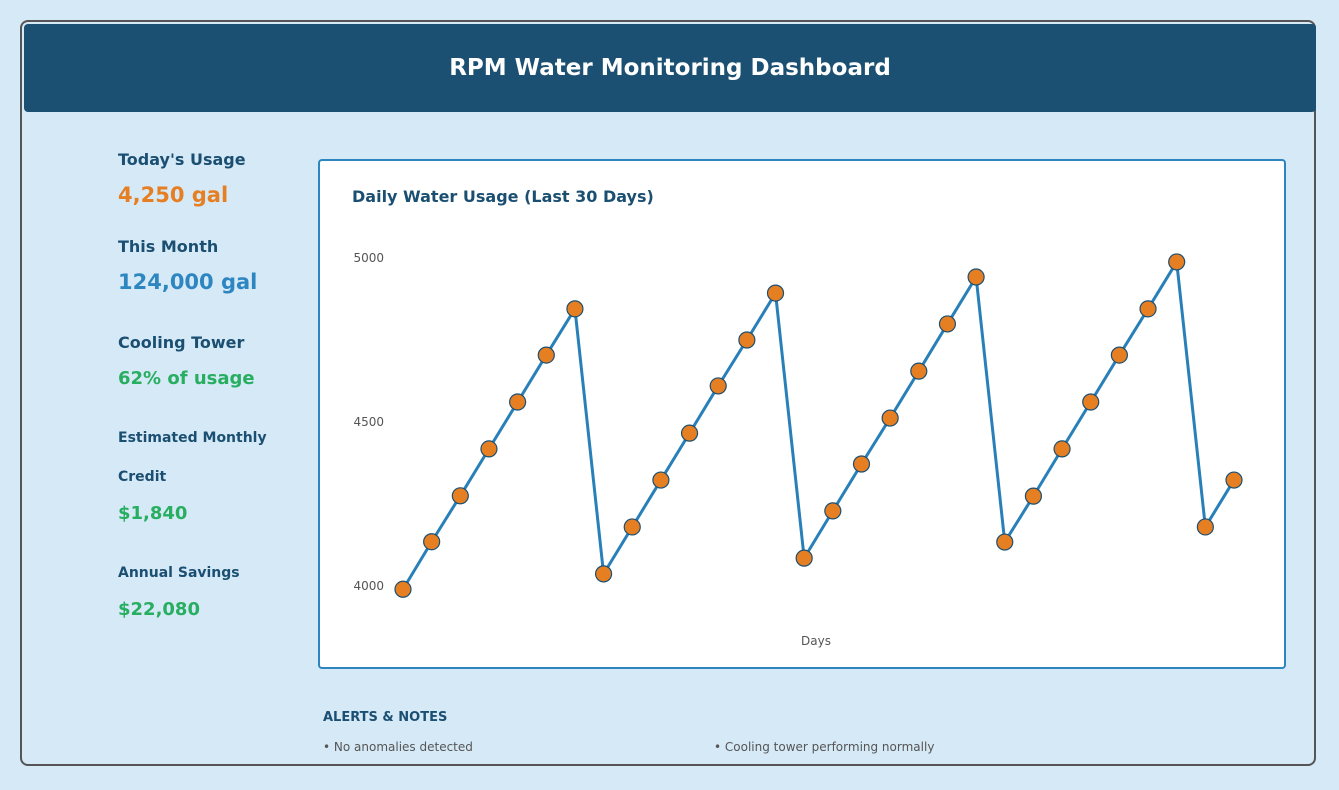 This screenshot has width=1339, height=790. I want to click on alert-note: • Cooling tower performing normally, so click(824, 747).